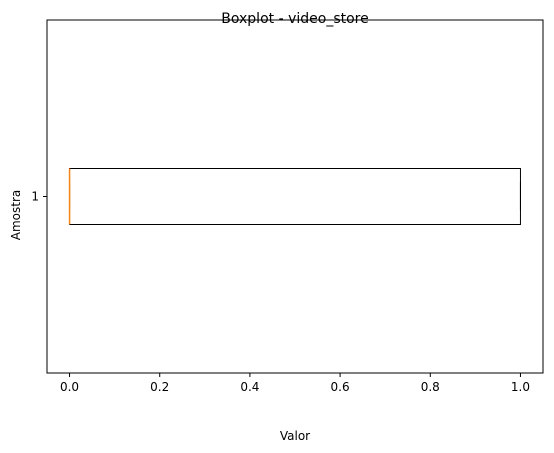 The height and width of the screenshot is (453, 554). Describe the element at coordinates (249, 387) in the screenshot. I see `x-tick-label: 0.4` at that location.